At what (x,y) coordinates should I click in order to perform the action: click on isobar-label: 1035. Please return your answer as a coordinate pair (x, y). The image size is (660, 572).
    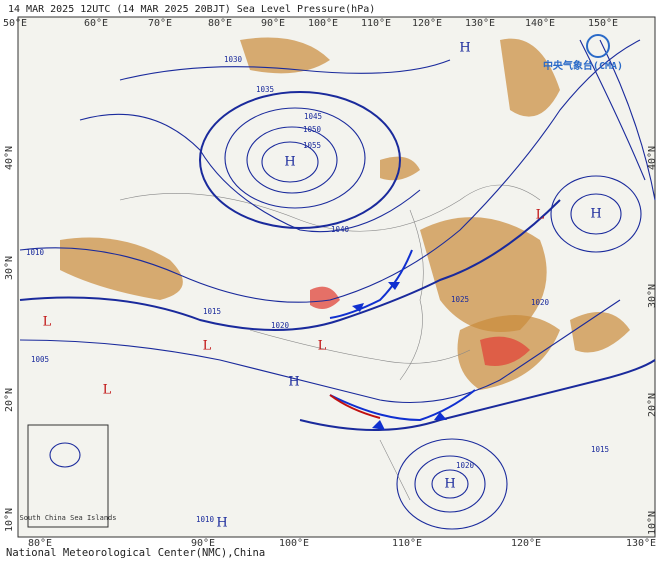
    Looking at the image, I should click on (265, 89).